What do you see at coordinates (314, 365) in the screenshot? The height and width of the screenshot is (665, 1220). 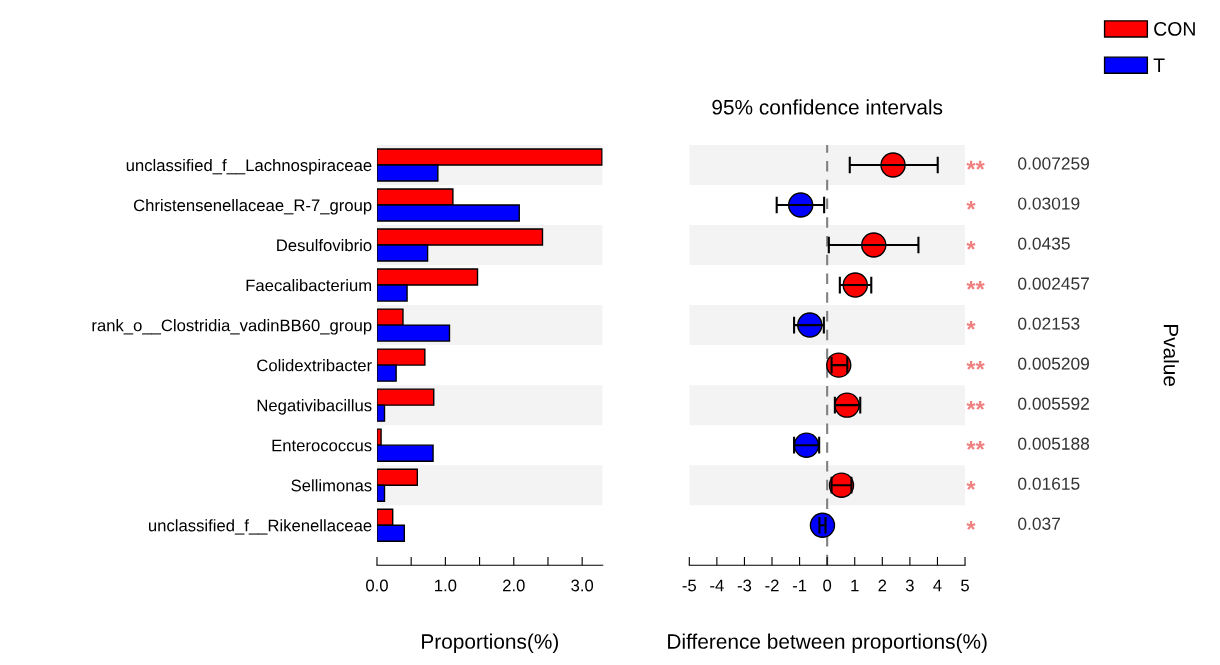 I see `y-tick-label: Colidextribacter` at bounding box center [314, 365].